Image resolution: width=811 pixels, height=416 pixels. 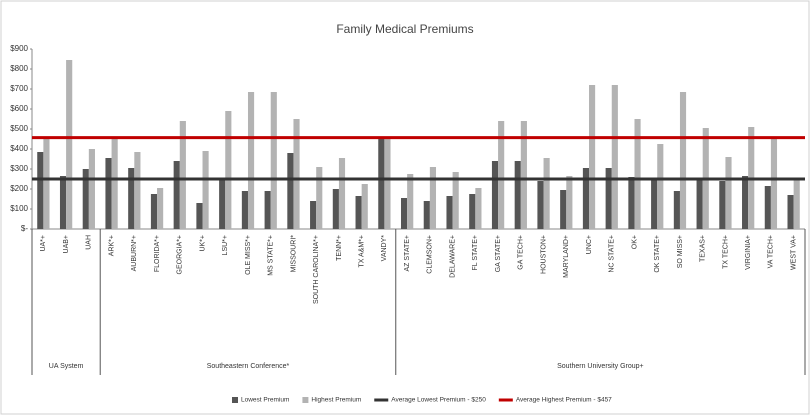 I want to click on y-tick-label: $500, so click(x=19, y=128).